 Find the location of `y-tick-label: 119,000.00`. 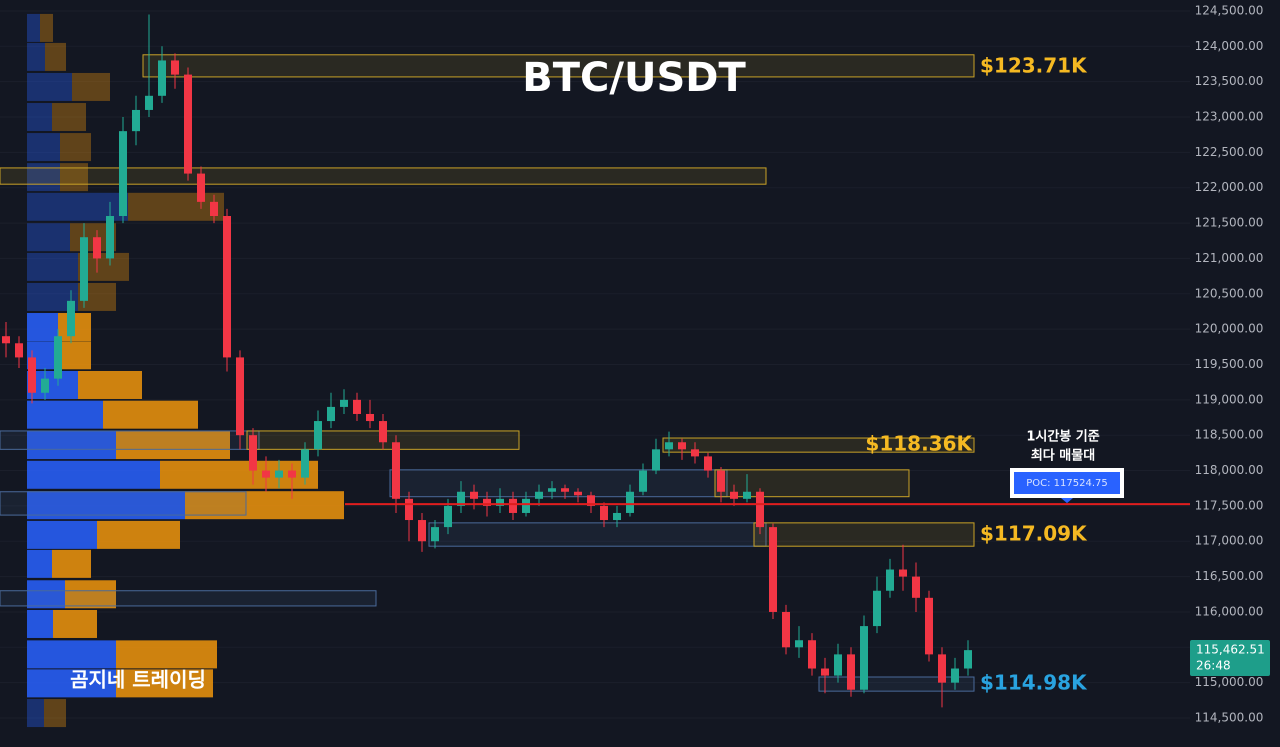

y-tick-label: 119,000.00 is located at coordinates (1229, 399).